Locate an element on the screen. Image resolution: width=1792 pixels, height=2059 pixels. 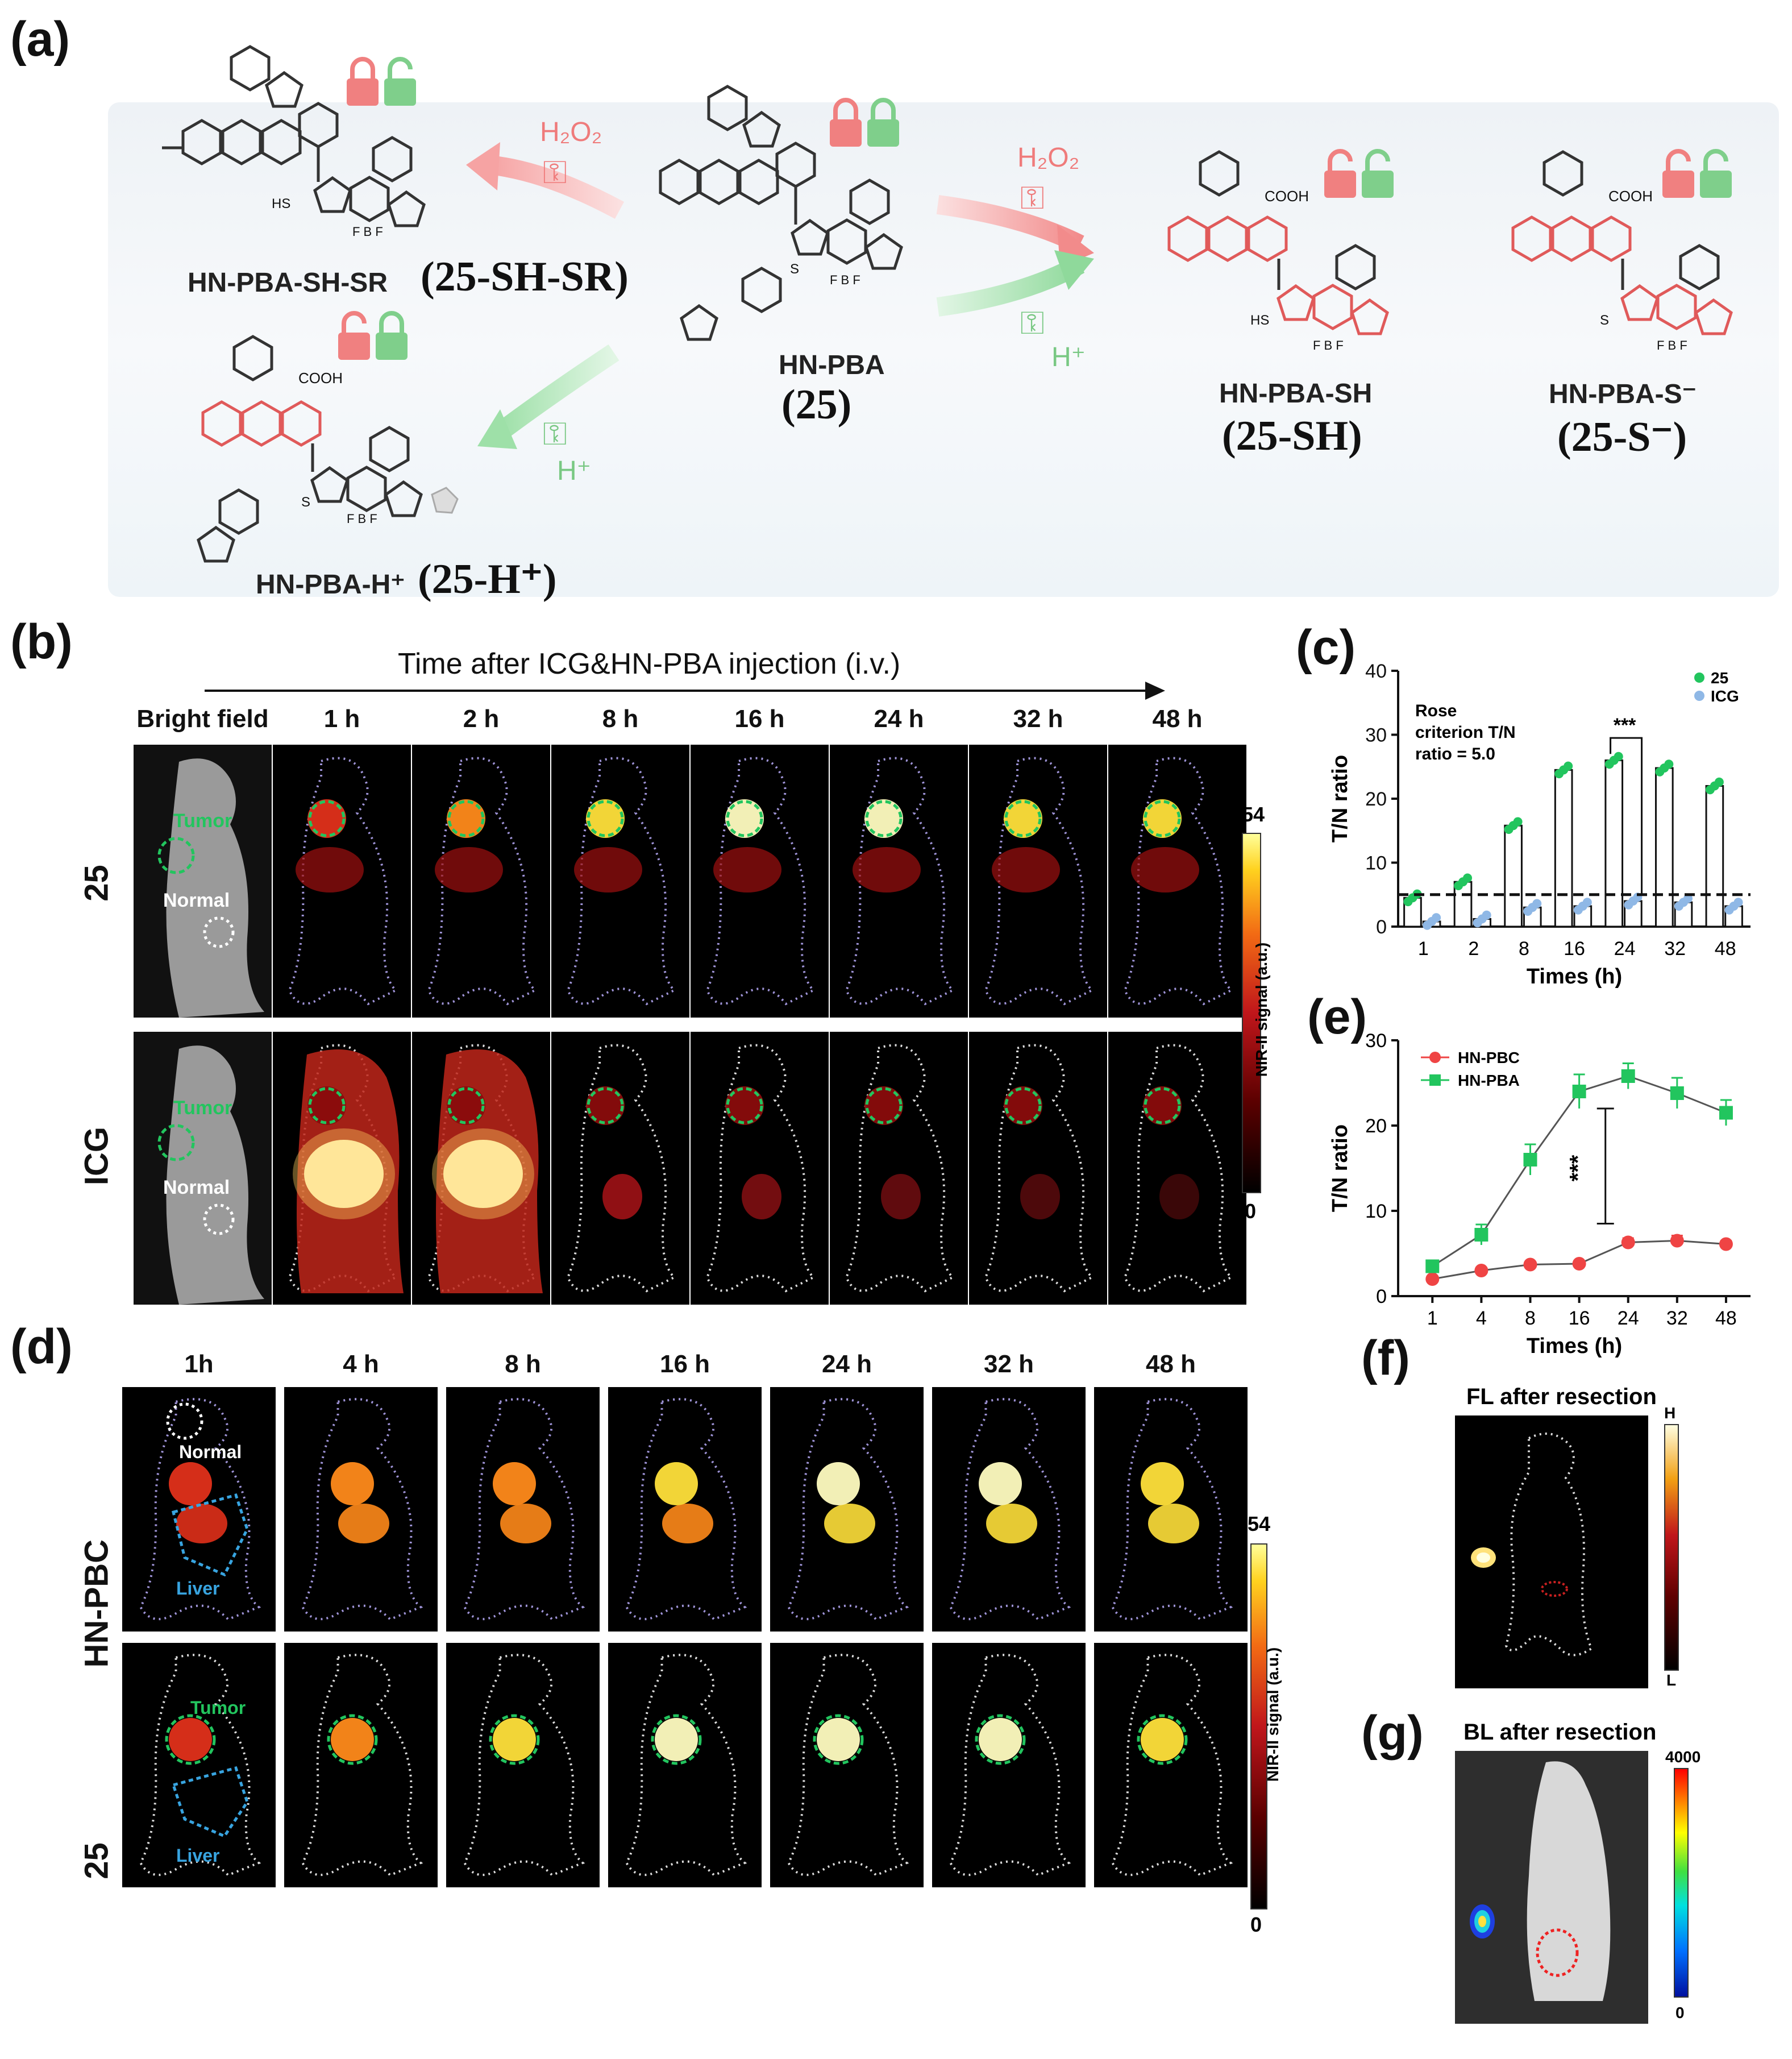
y-axis-label: T/N ratio is located at coordinates (1340, 799).